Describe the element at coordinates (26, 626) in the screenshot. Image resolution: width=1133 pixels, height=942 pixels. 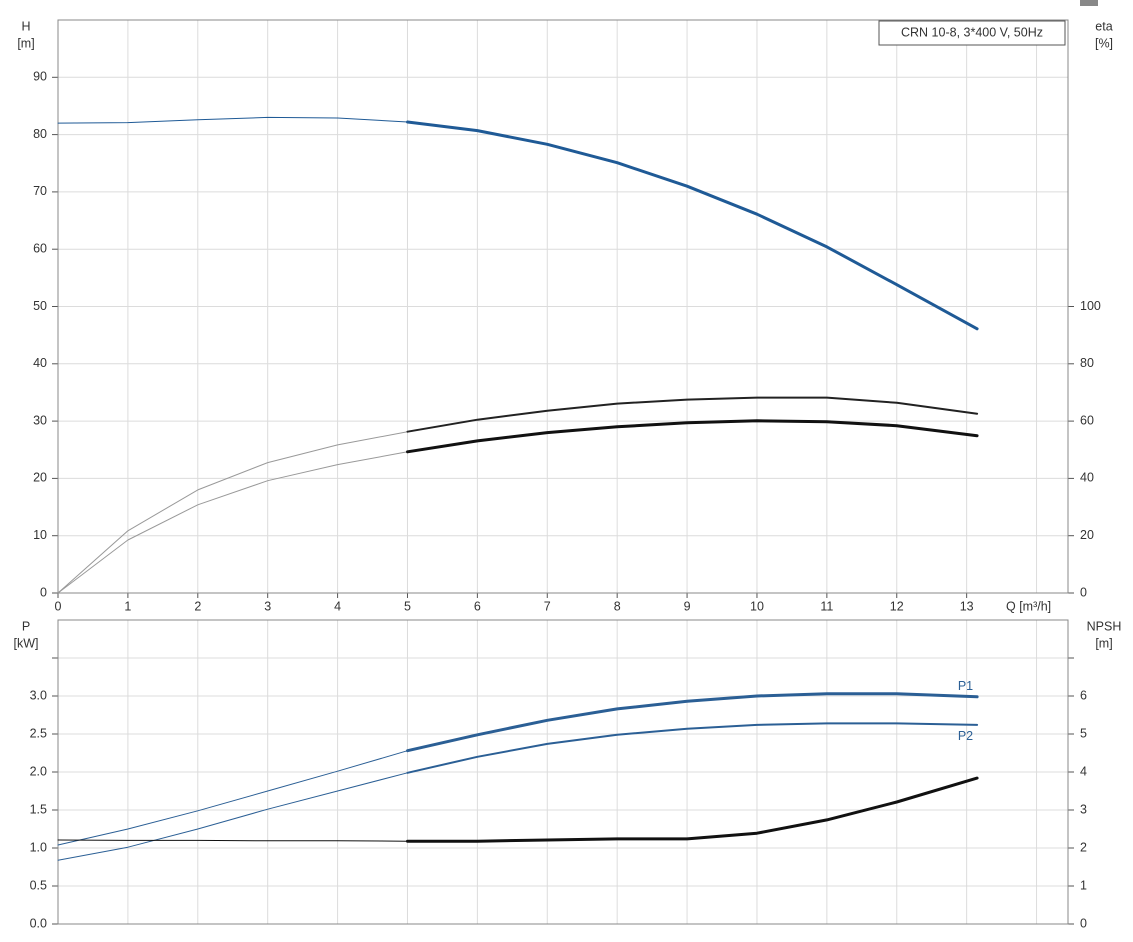
I see `y-axis-label: P` at that location.